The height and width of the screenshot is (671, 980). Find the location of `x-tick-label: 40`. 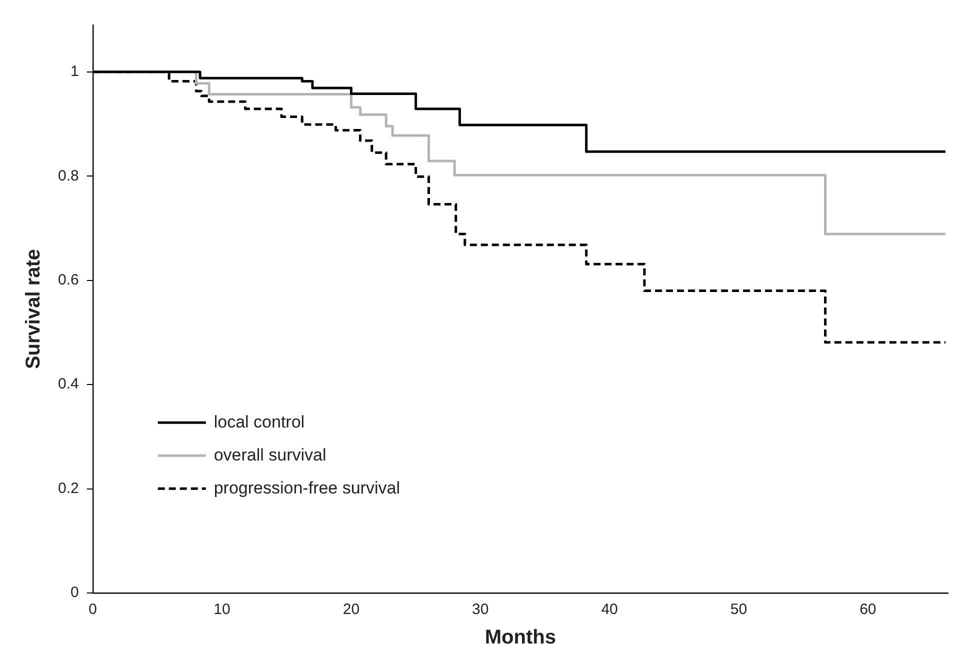

x-tick-label: 40 is located at coordinates (609, 609).